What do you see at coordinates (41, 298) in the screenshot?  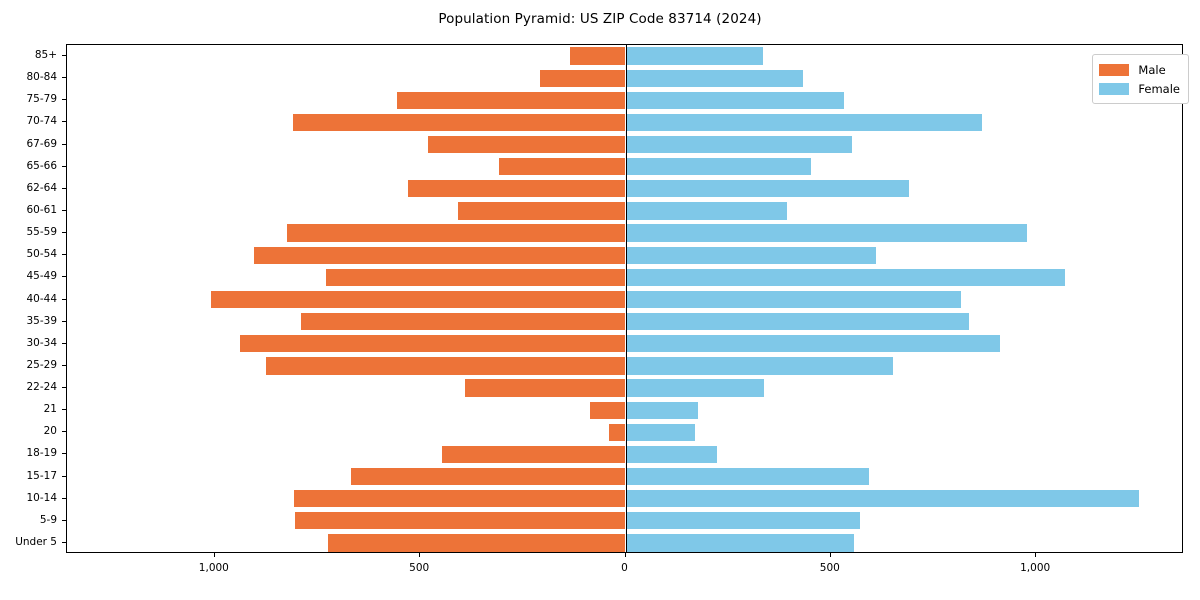 I see `y-axis-tick-label: 40-44` at bounding box center [41, 298].